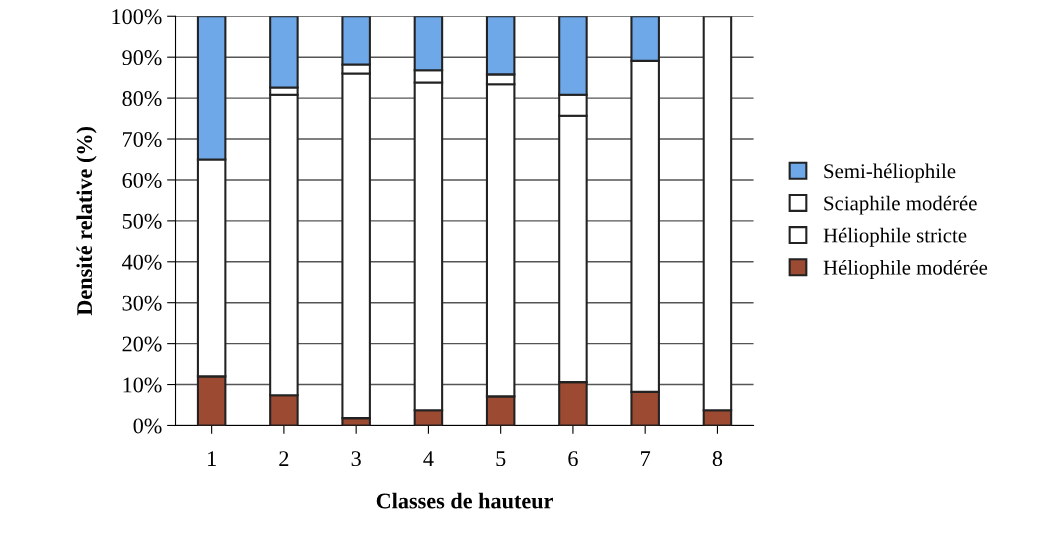 The image size is (1051, 542). I want to click on x-tick-label: 8, so click(717, 459).